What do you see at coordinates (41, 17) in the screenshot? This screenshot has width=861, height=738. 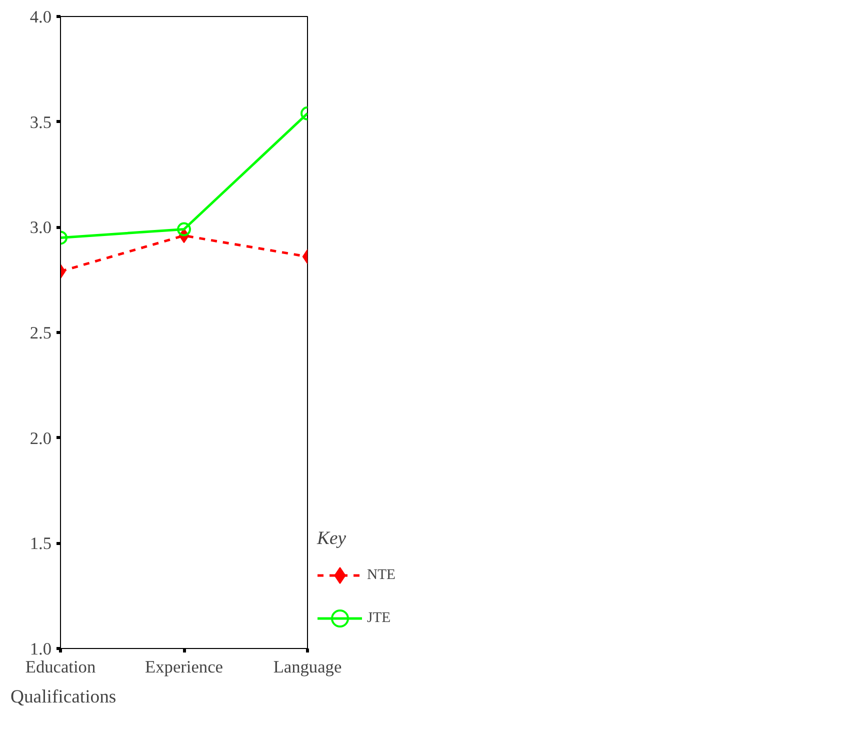 I see `y-tick-label: 4.0` at bounding box center [41, 17].